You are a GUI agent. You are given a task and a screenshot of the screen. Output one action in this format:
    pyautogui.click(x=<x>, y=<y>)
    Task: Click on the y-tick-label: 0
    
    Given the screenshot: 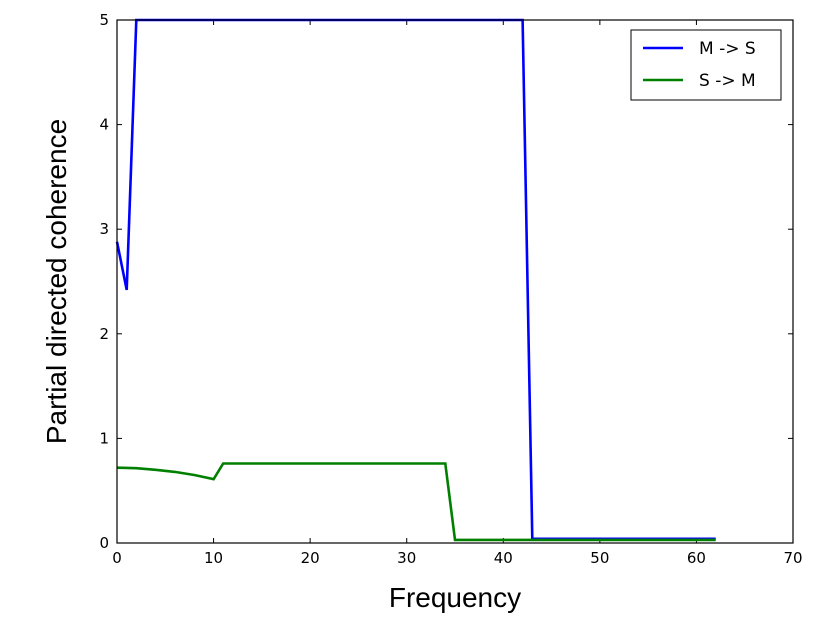 What is the action you would take?
    pyautogui.click(x=104, y=543)
    